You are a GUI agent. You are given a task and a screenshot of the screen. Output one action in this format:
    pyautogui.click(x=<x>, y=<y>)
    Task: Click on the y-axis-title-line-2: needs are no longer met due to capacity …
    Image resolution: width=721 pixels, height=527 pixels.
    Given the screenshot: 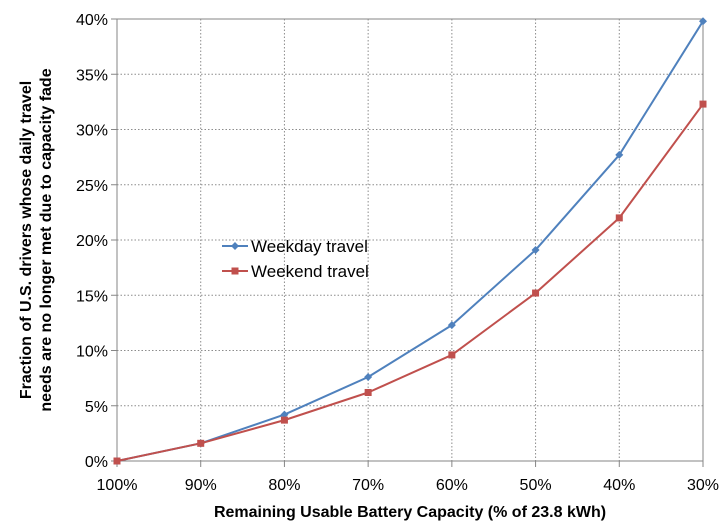 What is the action you would take?
    pyautogui.click(x=46, y=239)
    